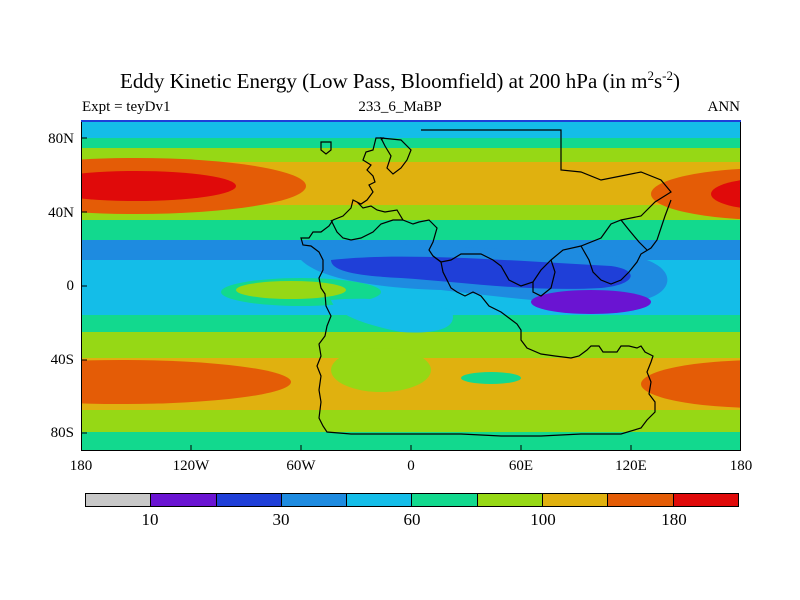 The image size is (800, 600). Describe the element at coordinates (411, 441) in the screenshot. I see `band-80s` at that location.